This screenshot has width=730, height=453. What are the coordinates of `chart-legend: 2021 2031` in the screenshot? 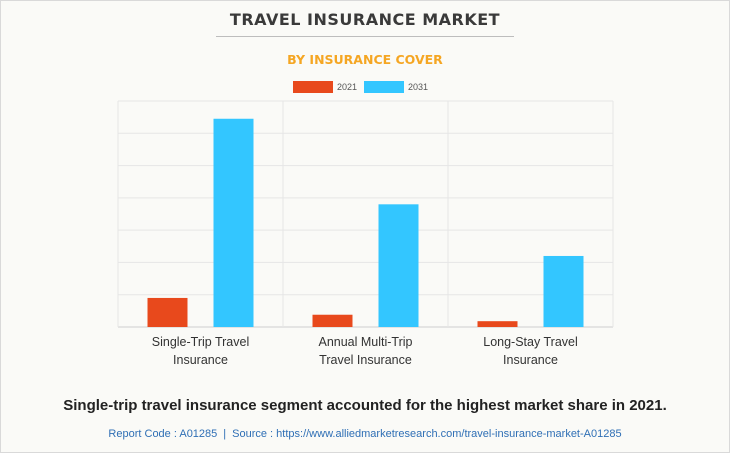 It's located at (365, 87).